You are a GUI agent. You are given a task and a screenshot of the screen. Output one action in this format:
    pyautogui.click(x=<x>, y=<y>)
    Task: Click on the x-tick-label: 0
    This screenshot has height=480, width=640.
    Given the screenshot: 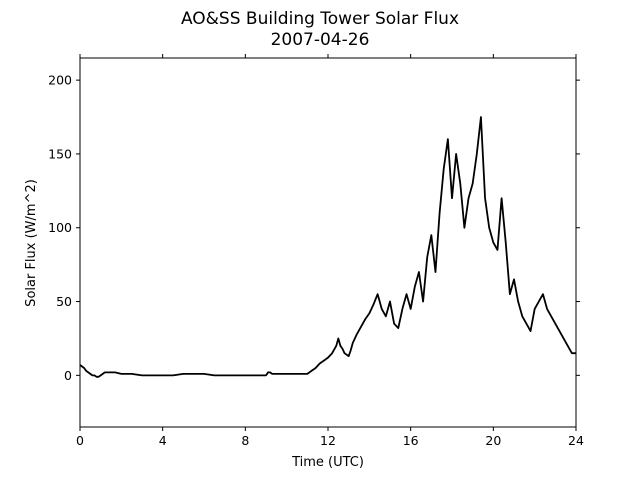 What is the action you would take?
    pyautogui.click(x=80, y=440)
    